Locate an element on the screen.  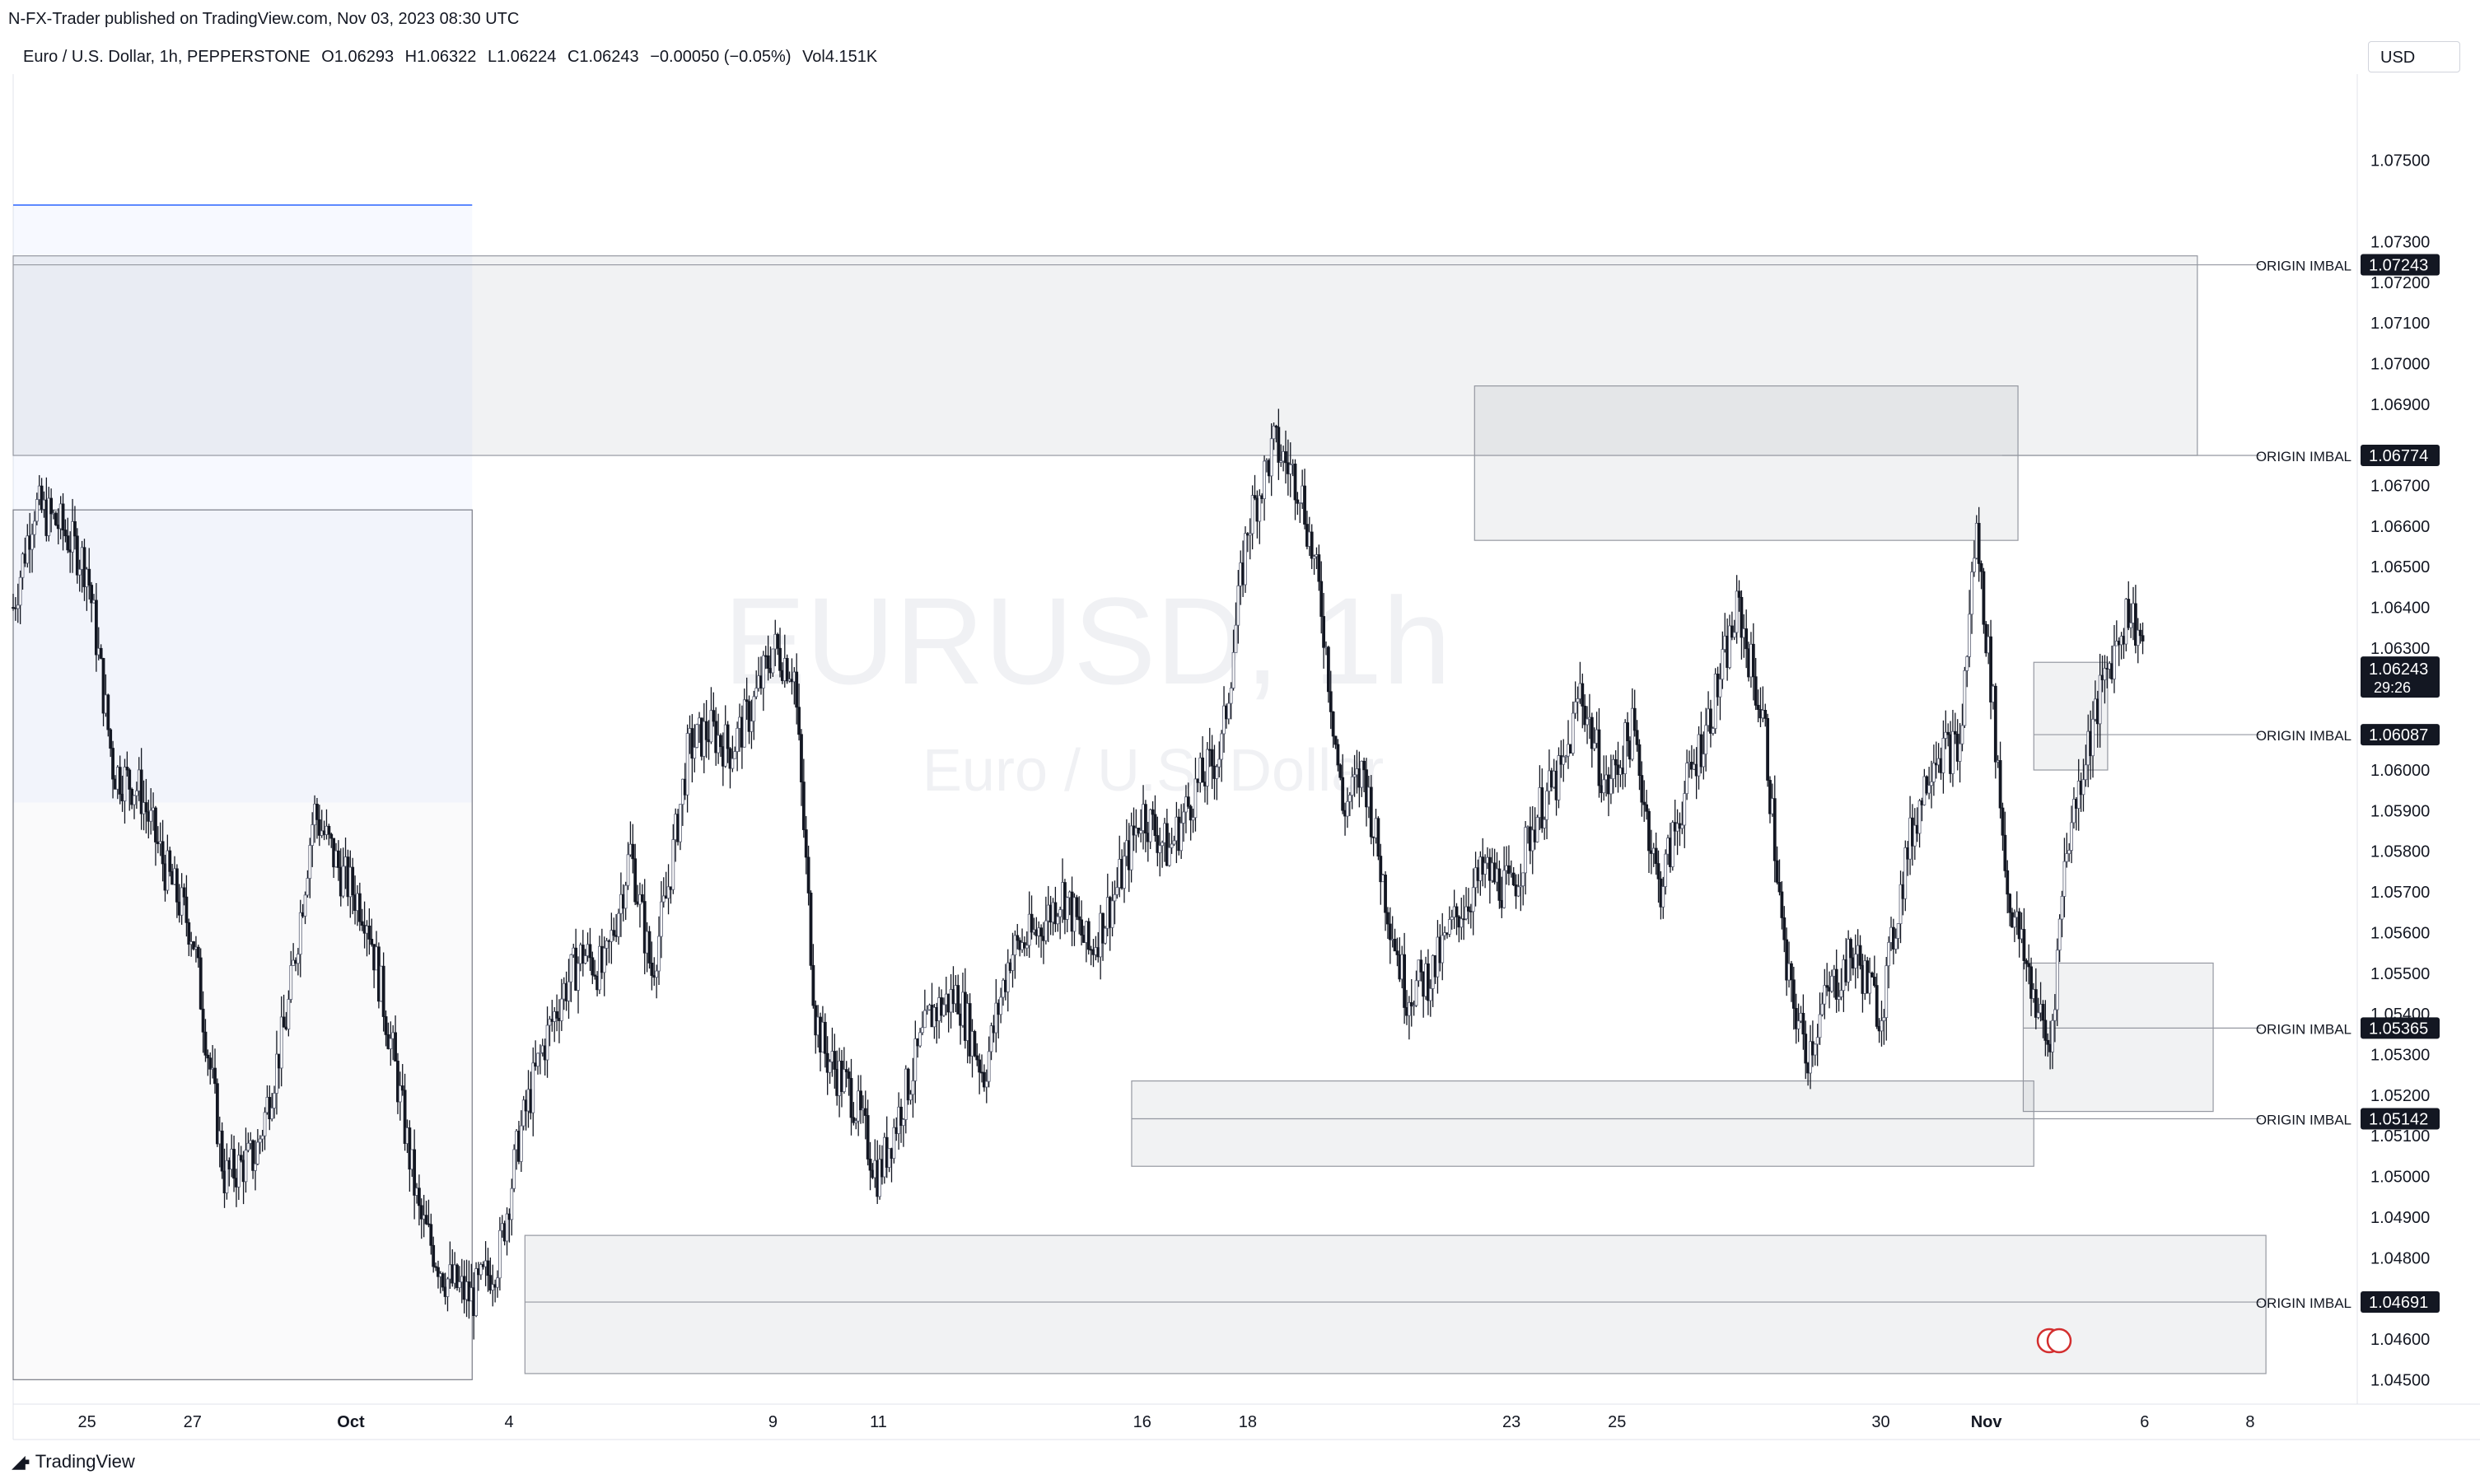
x-tick-label-5: 11 is located at coordinates (878, 1422).